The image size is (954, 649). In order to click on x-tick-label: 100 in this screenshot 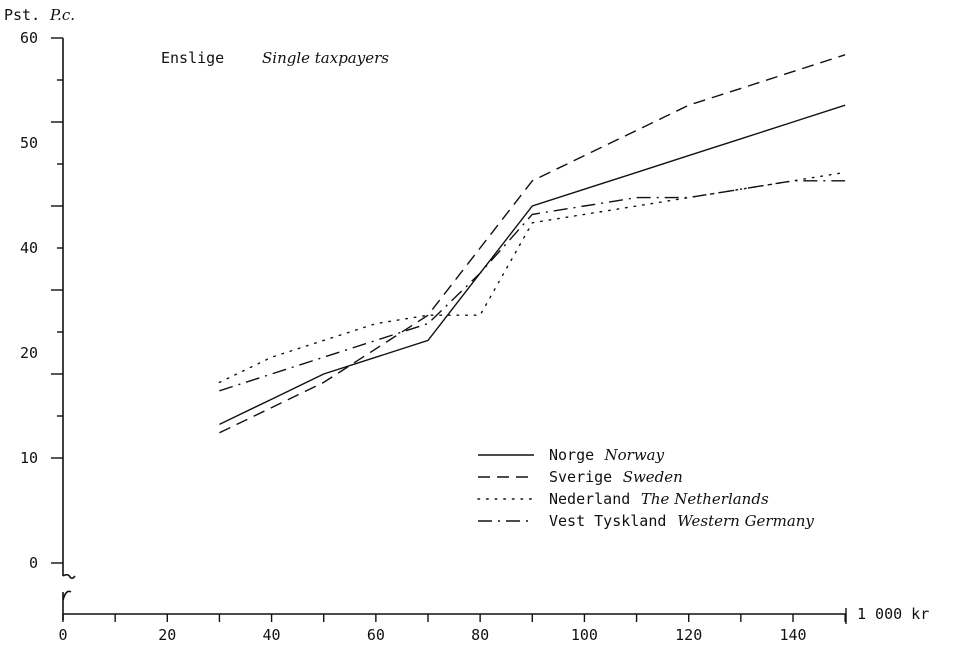, I will do `click(584, 635)`.